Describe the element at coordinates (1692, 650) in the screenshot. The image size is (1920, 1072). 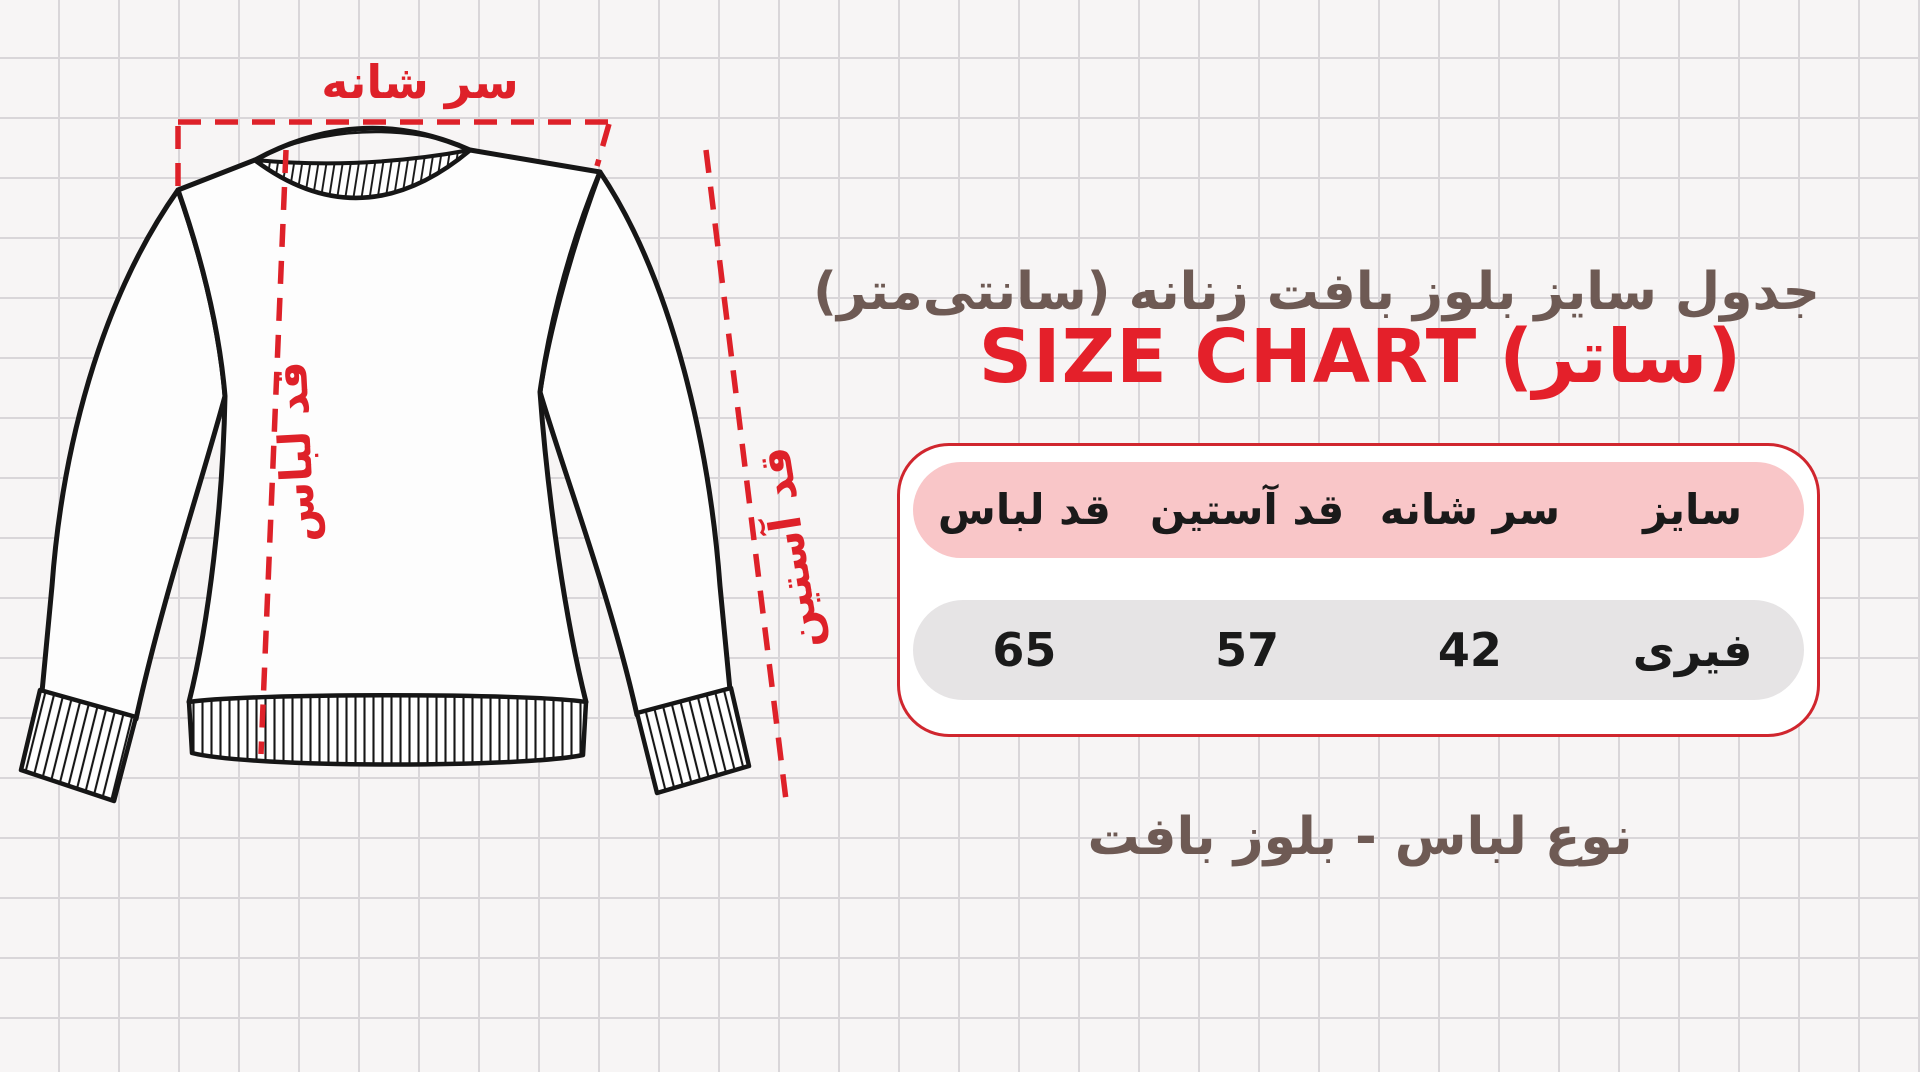
I see `value-cell-size: فیری` at that location.